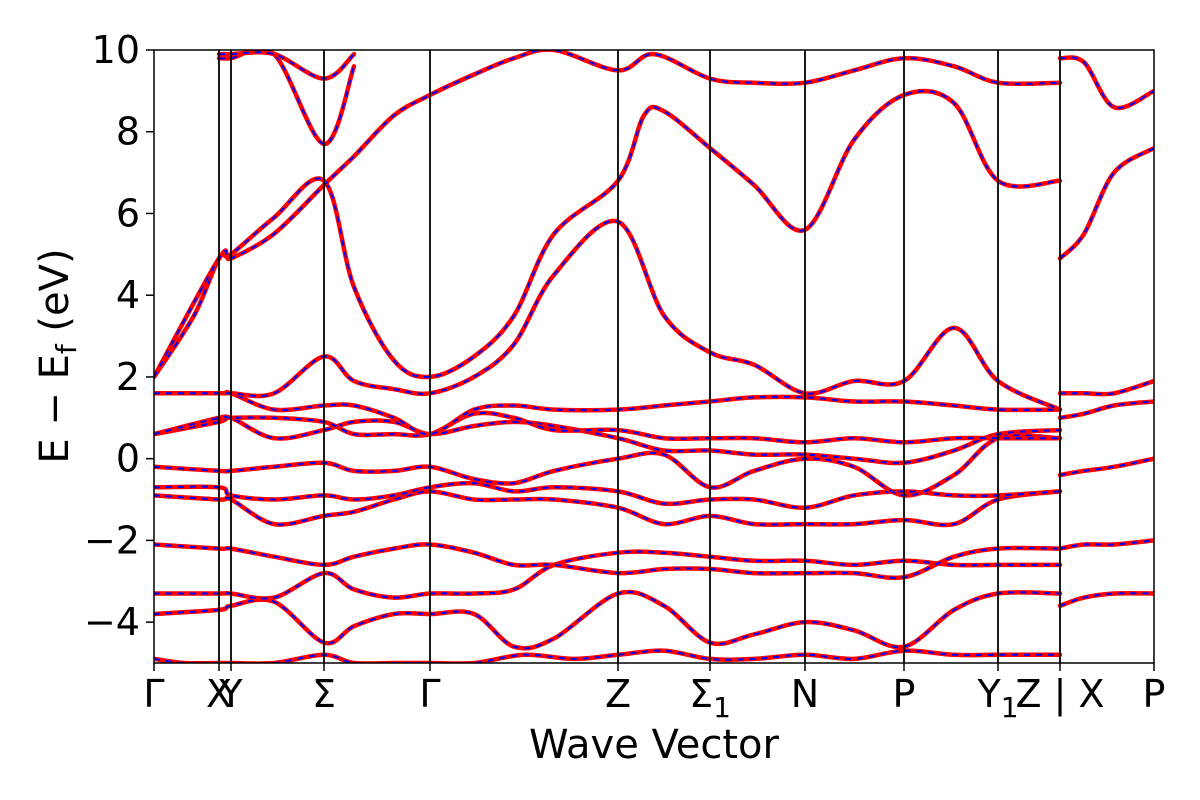 The width and height of the screenshot is (1200, 800). Describe the element at coordinates (153, 694) in the screenshot. I see `x-tick-label-1: Γ` at that location.